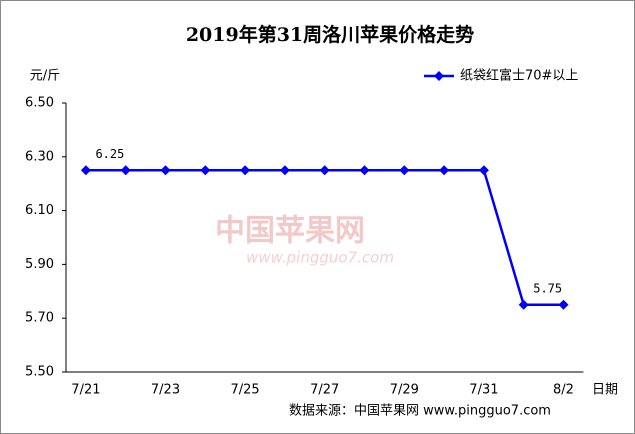 This screenshot has height=434, width=635. What do you see at coordinates (330, 34) in the screenshot?
I see `chart-title: 2019年第31周洛川苹果价格走势` at bounding box center [330, 34].